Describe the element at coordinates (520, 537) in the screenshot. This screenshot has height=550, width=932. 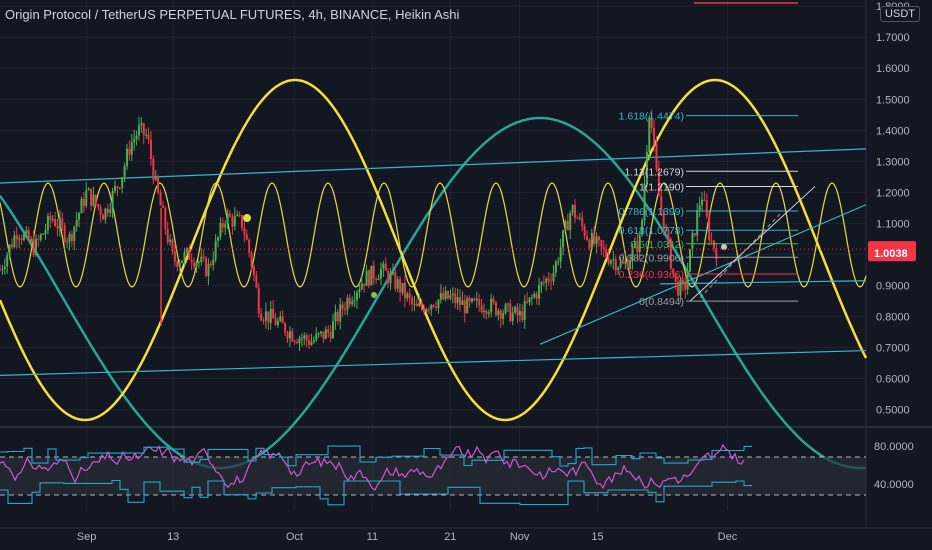
I see `time-tick-label: Nov` at that location.